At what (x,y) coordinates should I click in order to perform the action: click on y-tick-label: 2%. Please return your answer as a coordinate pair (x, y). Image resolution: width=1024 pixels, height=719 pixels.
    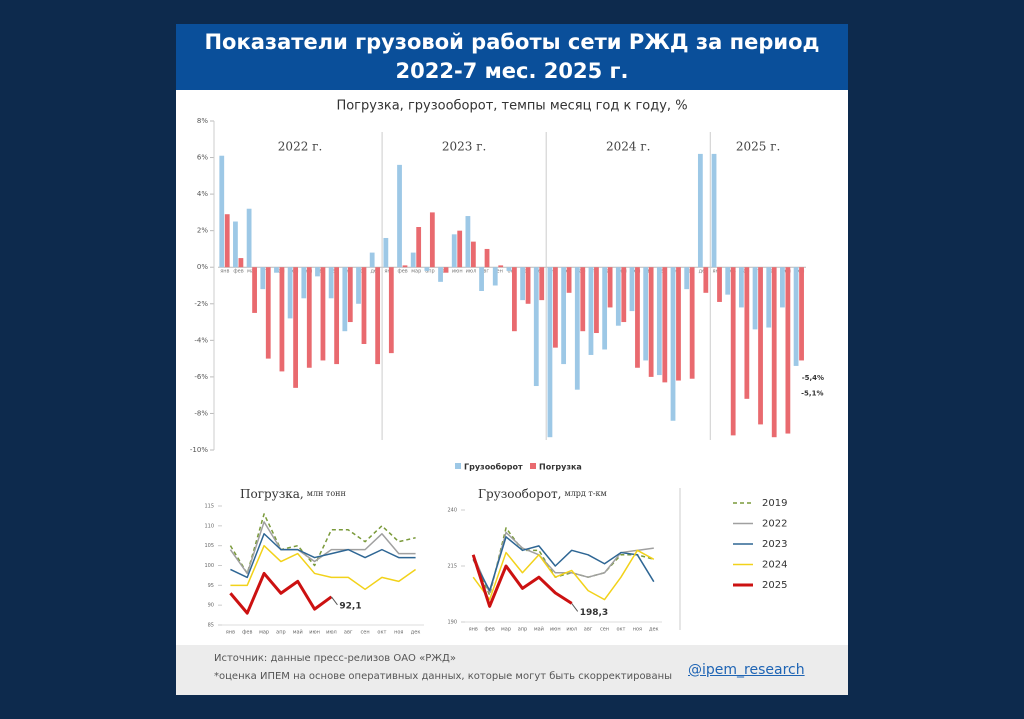
    Looking at the image, I should click on (202, 231).